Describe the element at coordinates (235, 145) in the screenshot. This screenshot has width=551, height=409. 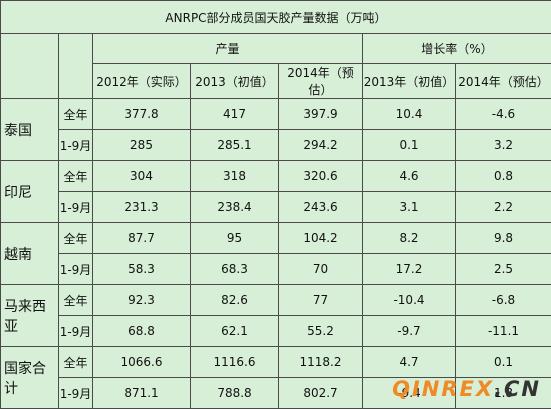
I see `value-cell: 285.1` at that location.